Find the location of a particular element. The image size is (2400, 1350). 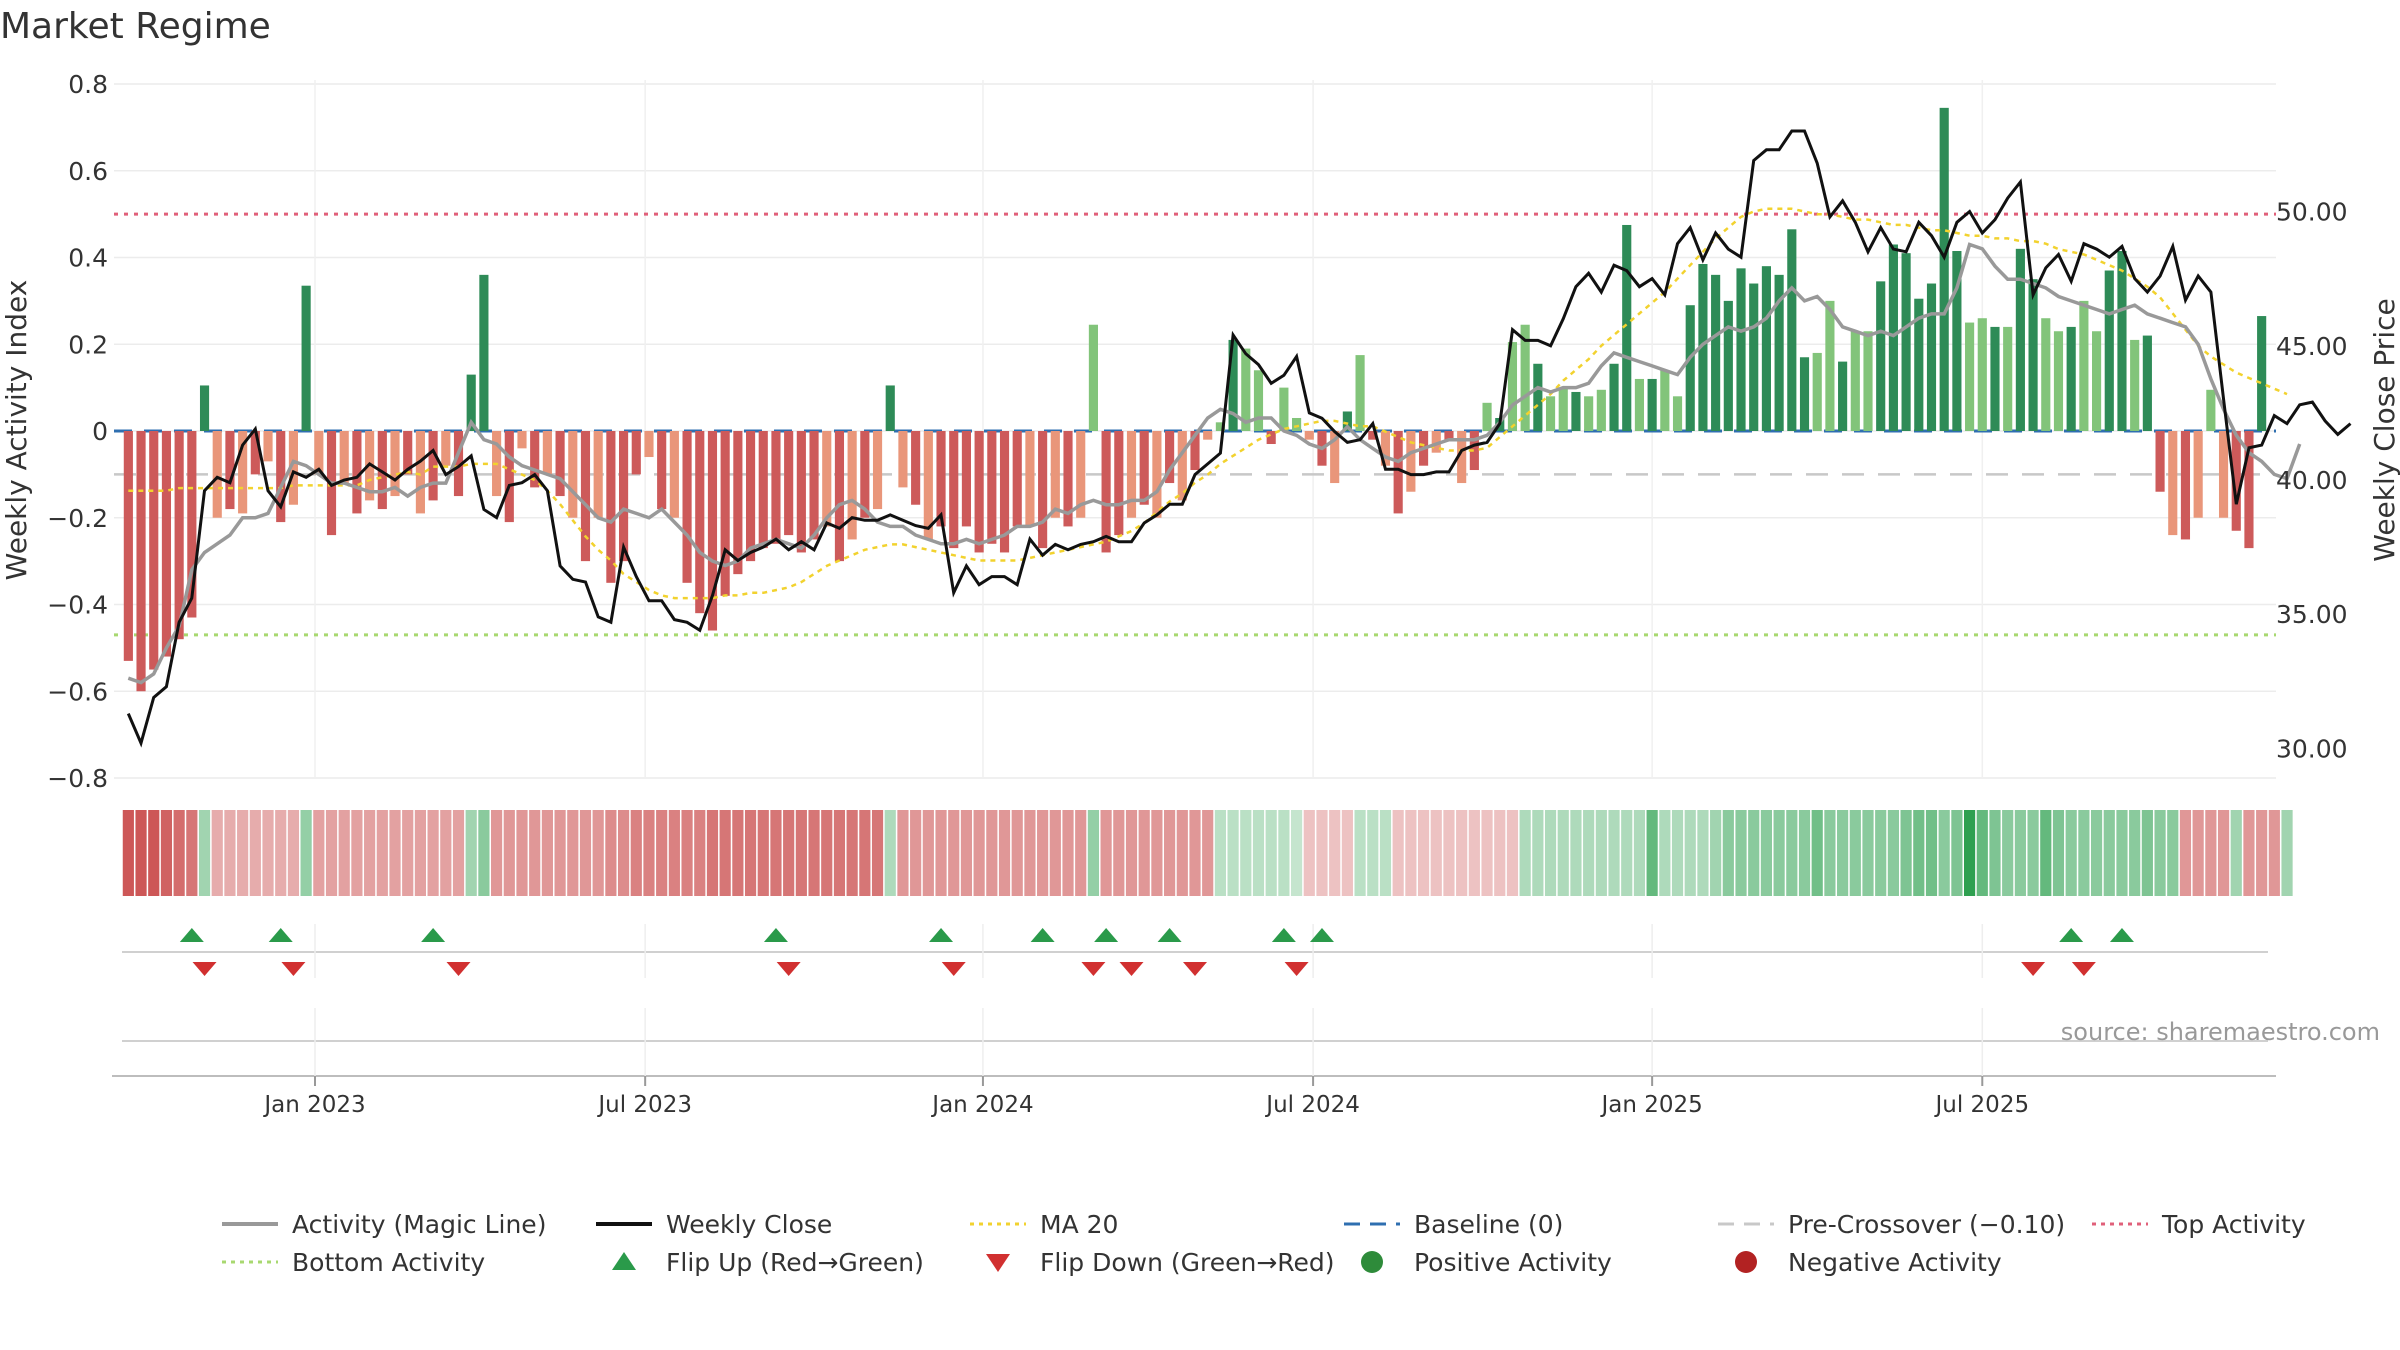

left-tick-label: 0.2 is located at coordinates (88, 344).